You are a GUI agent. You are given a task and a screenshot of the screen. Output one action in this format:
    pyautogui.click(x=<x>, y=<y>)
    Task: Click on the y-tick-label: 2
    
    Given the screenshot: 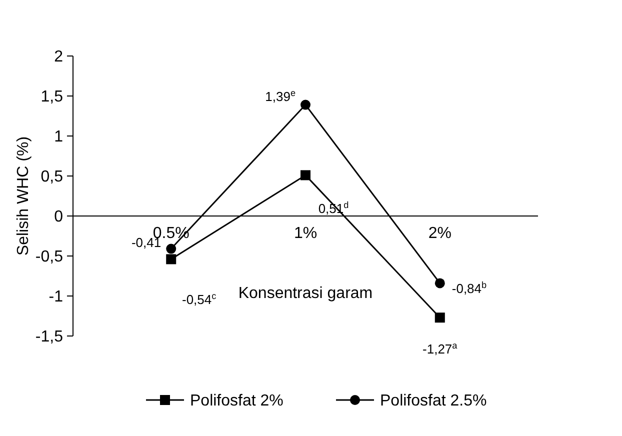 What is the action you would take?
    pyautogui.click(x=59, y=57)
    